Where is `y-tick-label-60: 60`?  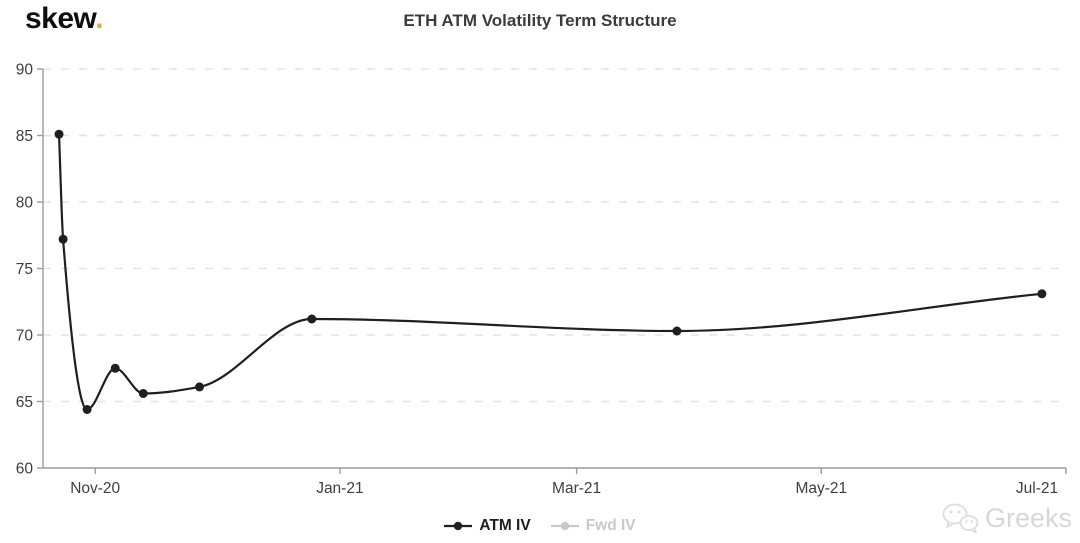 y-tick-label-60: 60 is located at coordinates (25, 469).